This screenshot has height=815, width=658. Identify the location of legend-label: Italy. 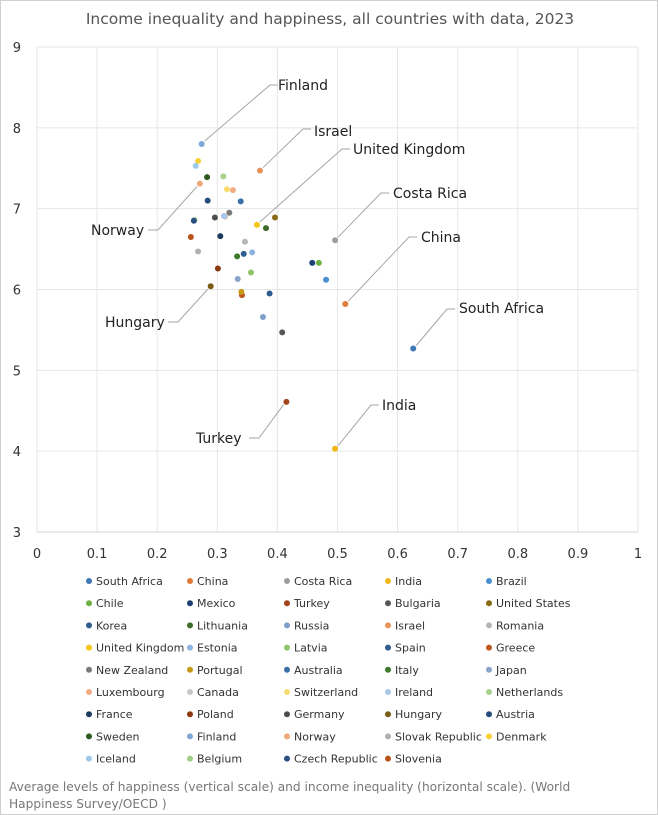
(407, 670).